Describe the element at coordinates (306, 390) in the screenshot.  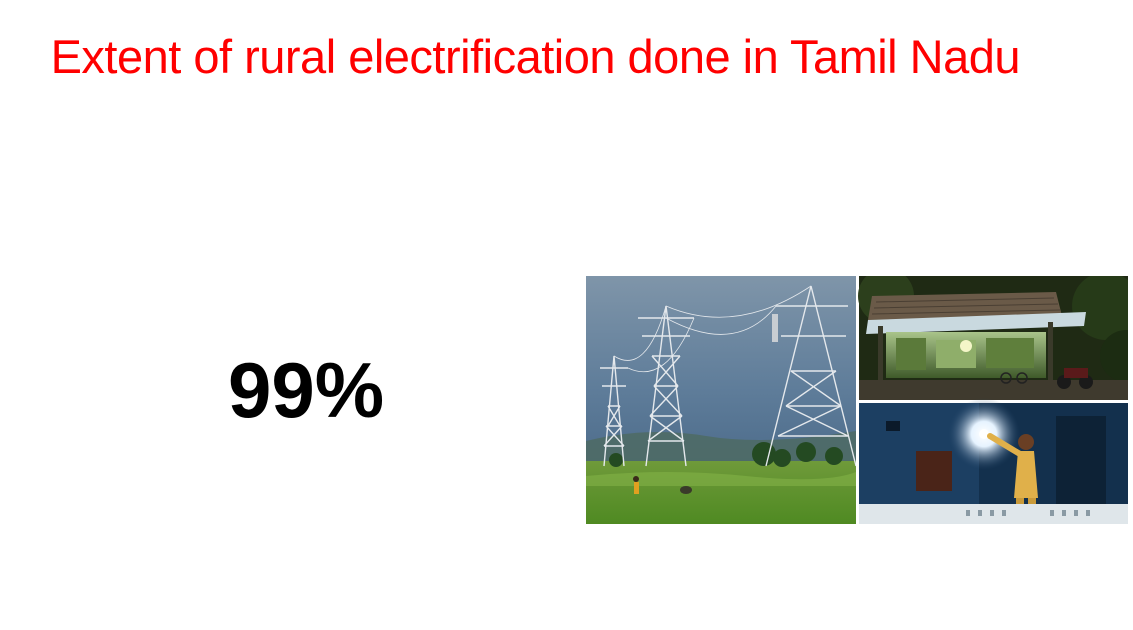
I see `electrification-percentage: 99%` at that location.